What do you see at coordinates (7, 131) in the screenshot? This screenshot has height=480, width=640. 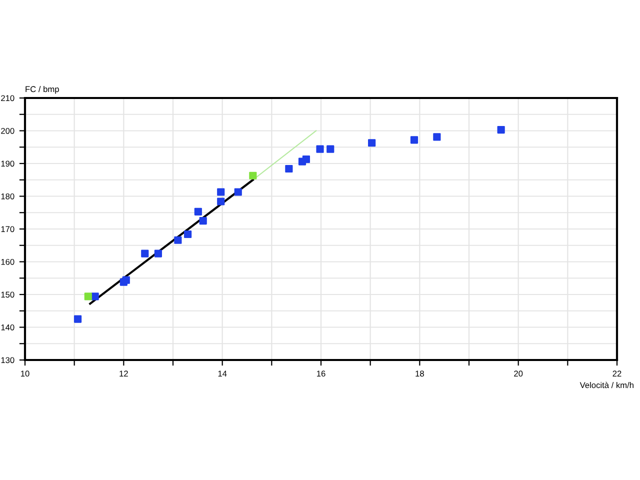 I see `y-tick-label: 200` at bounding box center [7, 131].